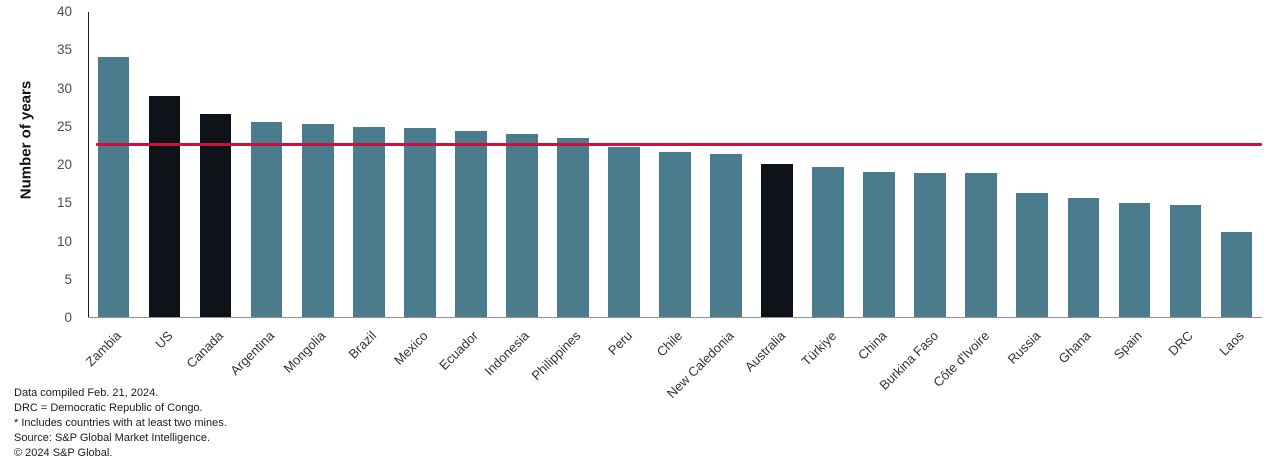 The width and height of the screenshot is (1269, 462). I want to click on x-tick-label: Chile, so click(670, 344).